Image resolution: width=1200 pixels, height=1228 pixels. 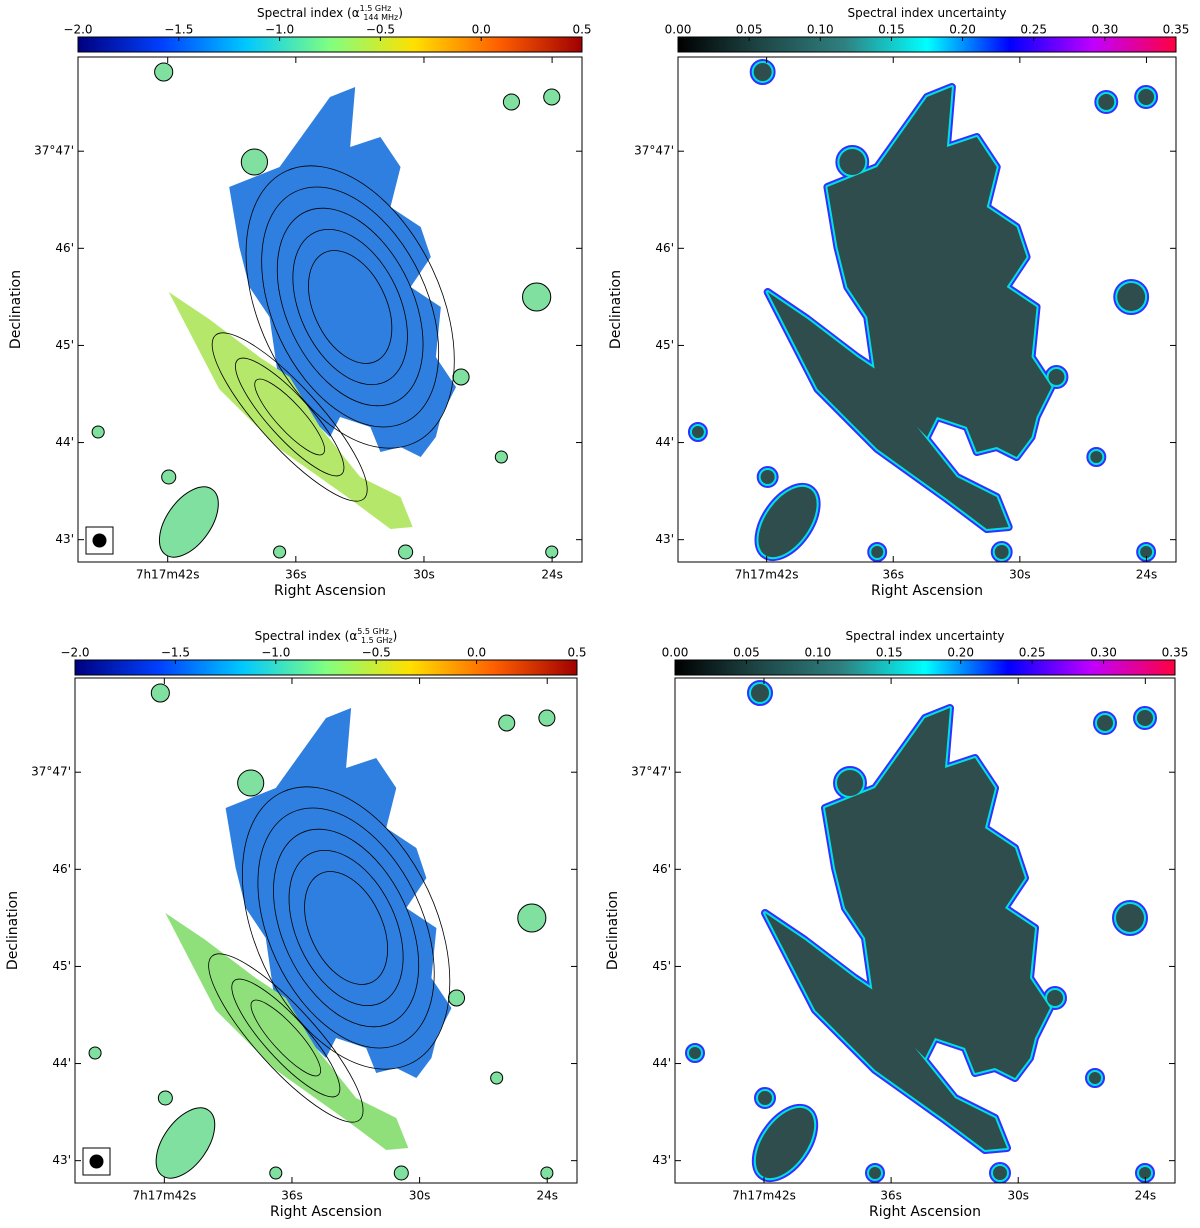 What do you see at coordinates (377, 640) in the screenshot?
I see `colorbar-label-sub: 1.5 GHz` at bounding box center [377, 640].